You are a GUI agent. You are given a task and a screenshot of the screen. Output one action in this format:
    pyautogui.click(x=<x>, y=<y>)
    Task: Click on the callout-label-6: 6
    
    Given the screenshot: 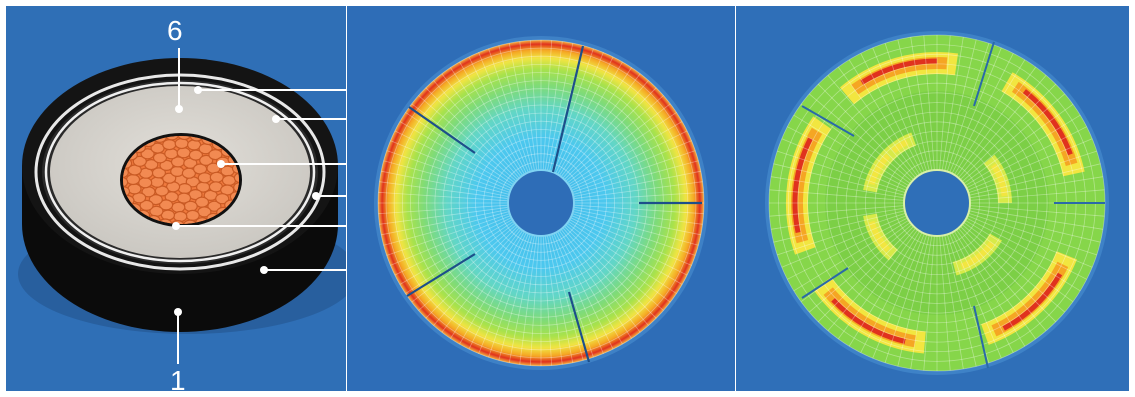 What is the action you would take?
    pyautogui.click(x=175, y=30)
    